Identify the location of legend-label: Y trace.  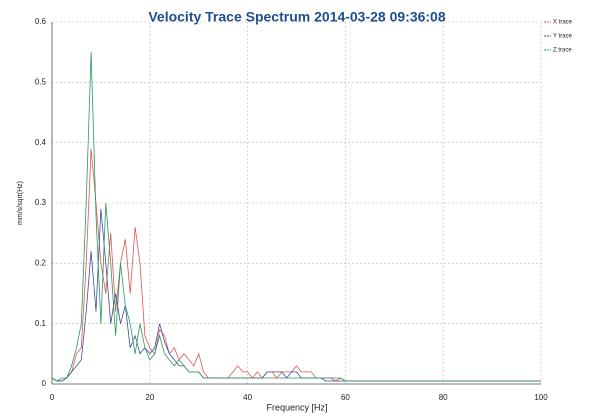
(563, 37).